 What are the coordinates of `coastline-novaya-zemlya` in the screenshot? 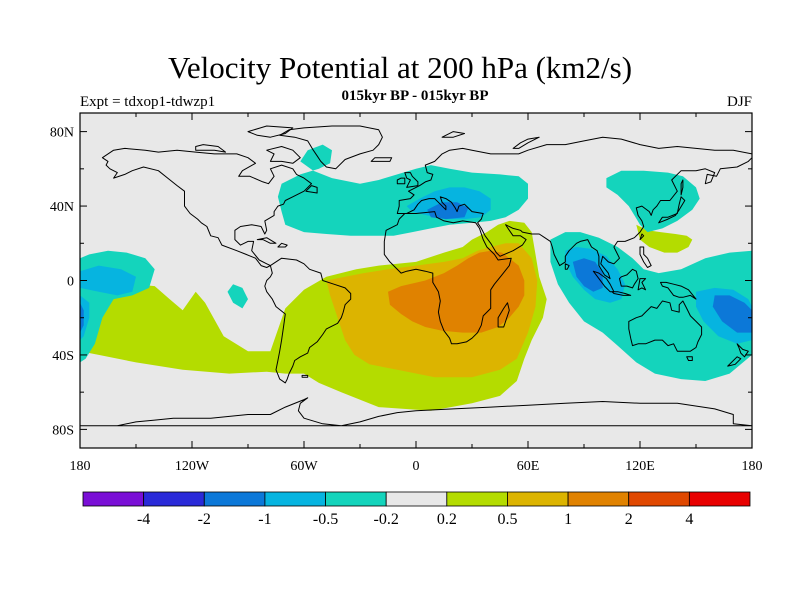 It's located at (526, 142).